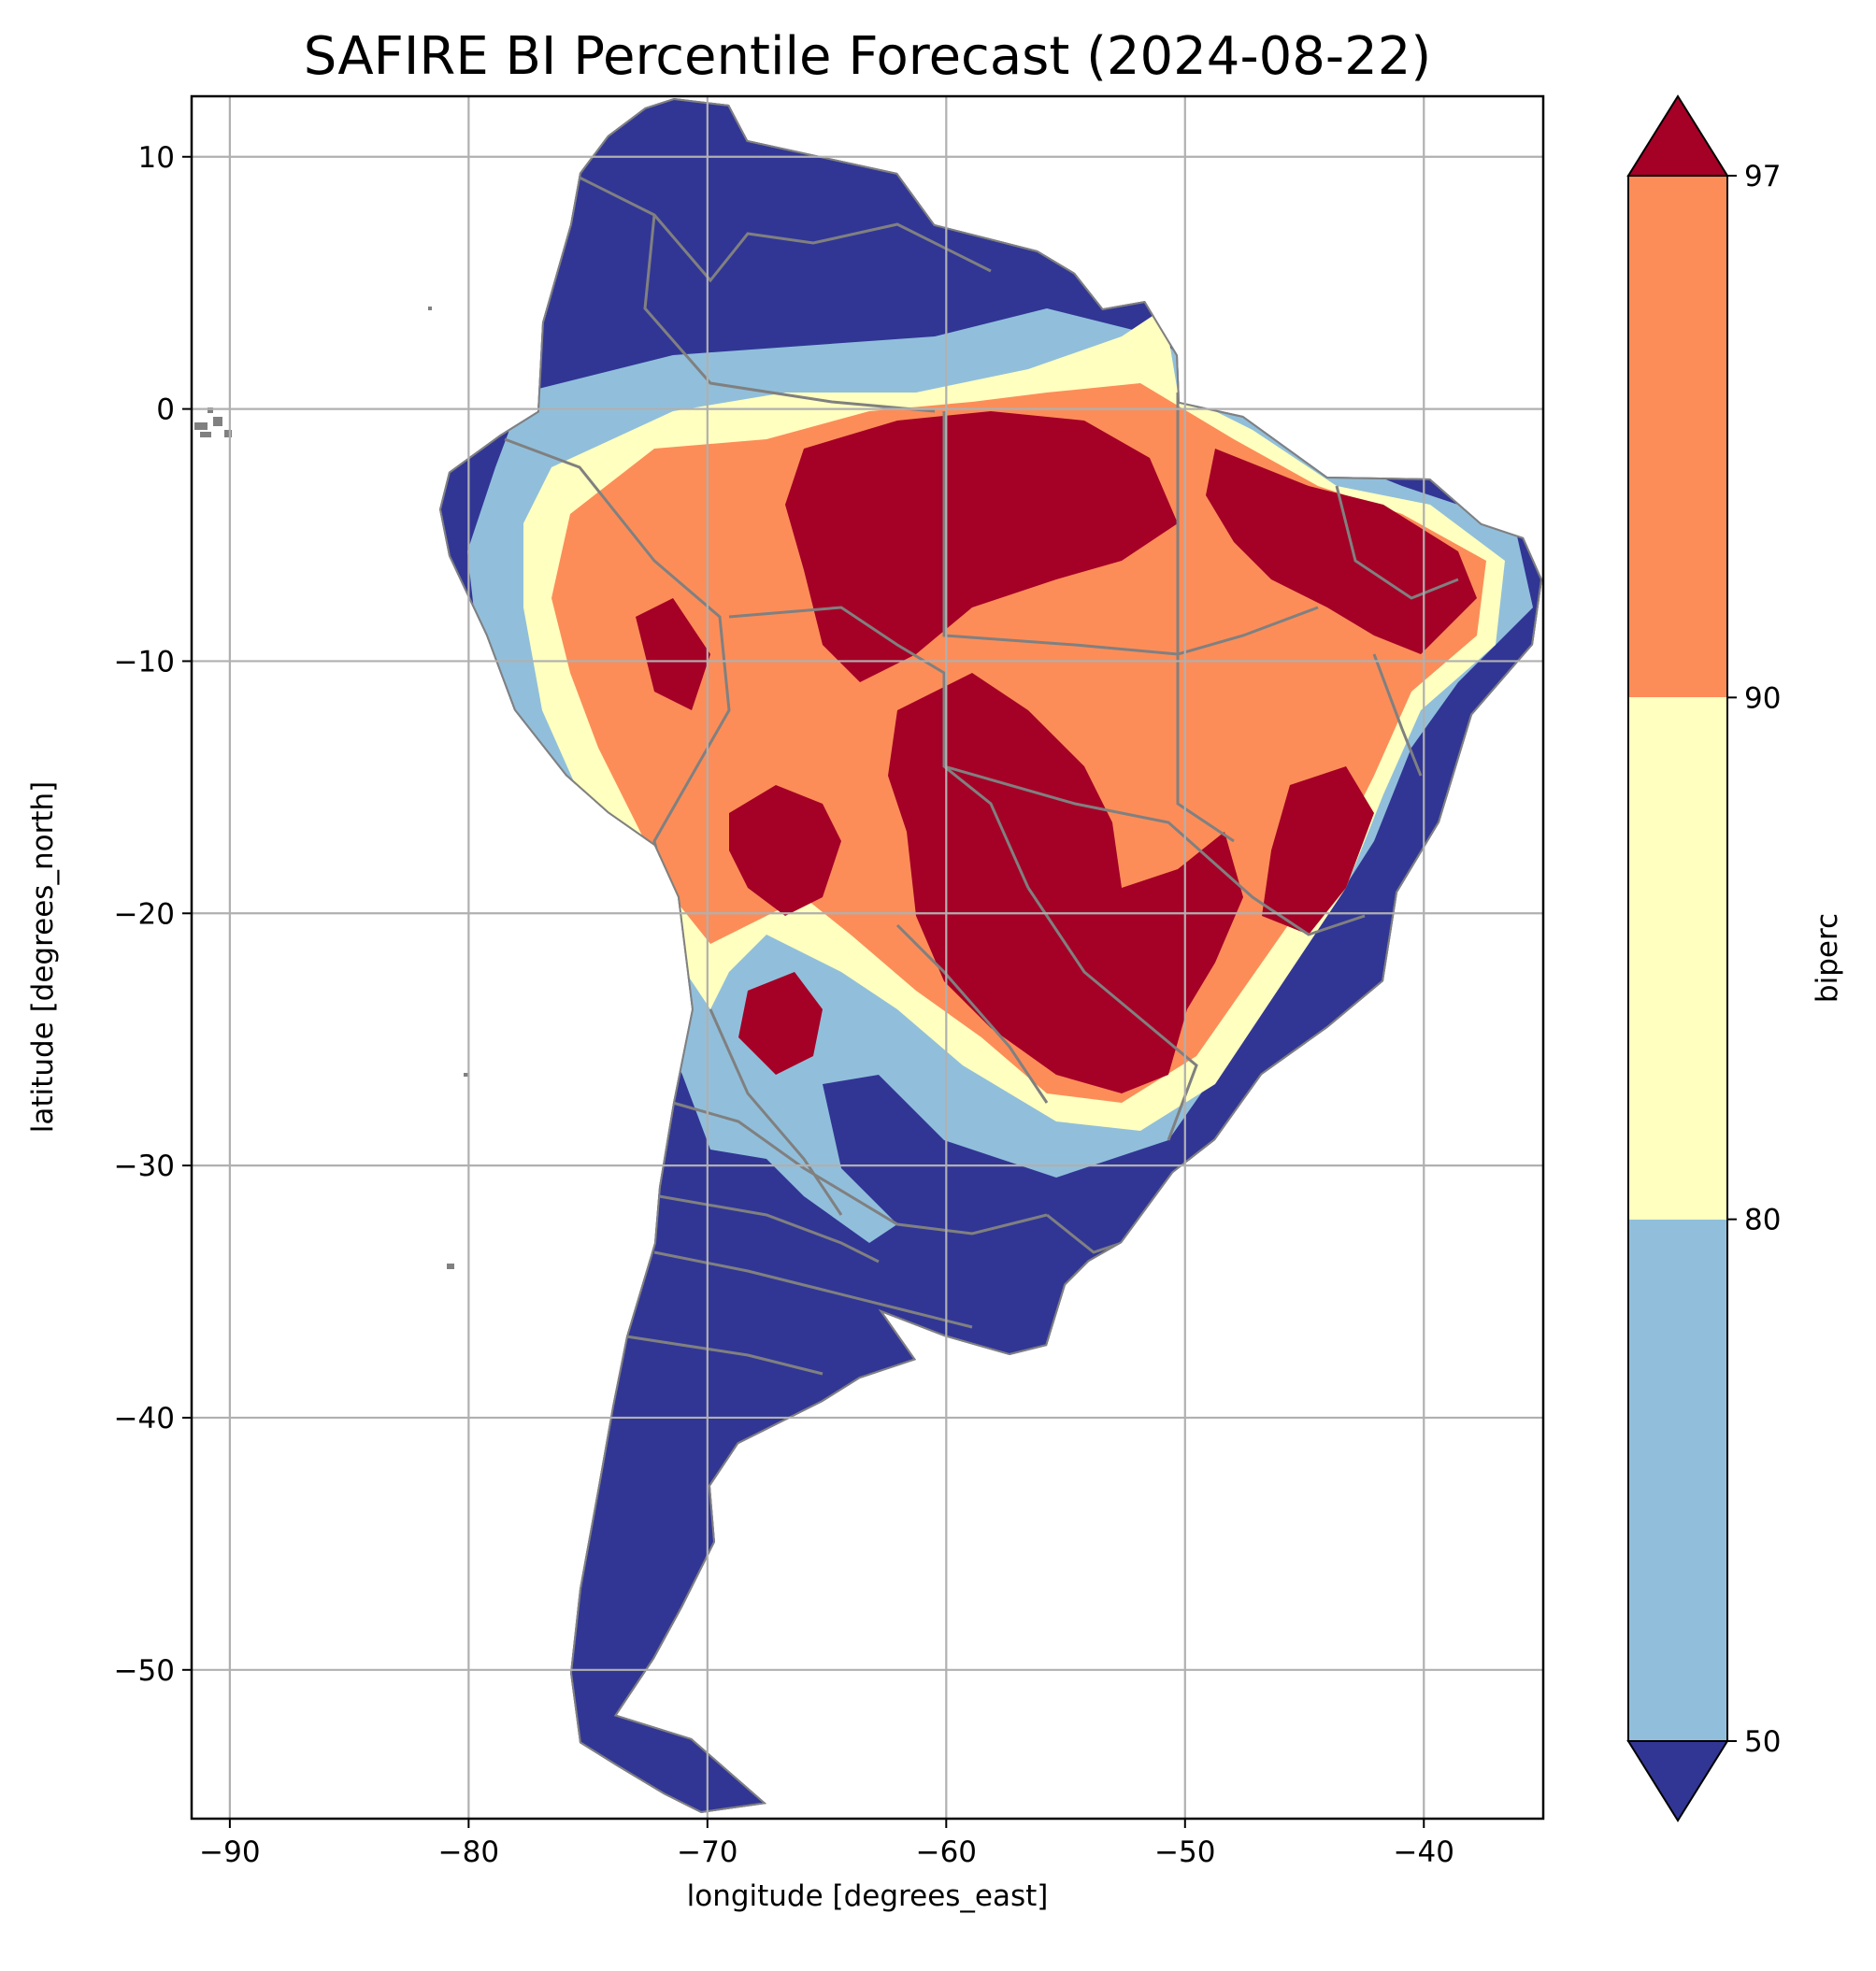 Image resolution: width=1876 pixels, height=1971 pixels. Describe the element at coordinates (144, 914) in the screenshot. I see `y-tick-label: −20` at that location.